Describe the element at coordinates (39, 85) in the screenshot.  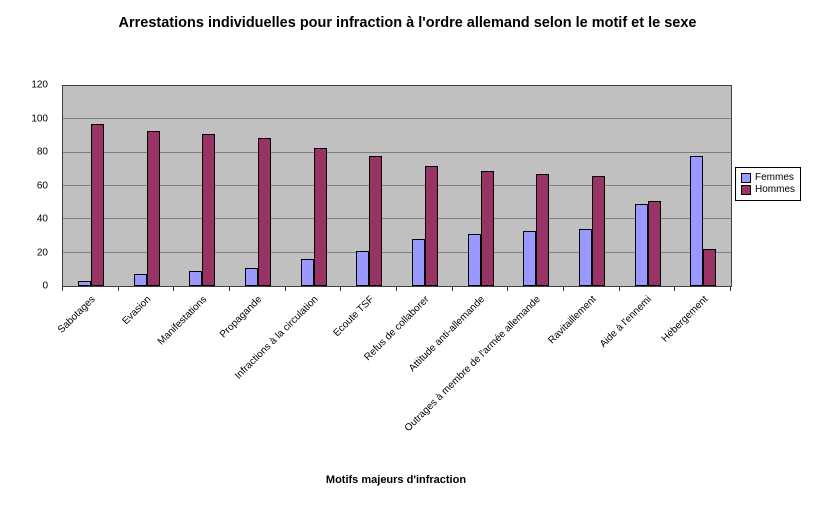
I see `y-axis-tick-label: 120` at that location.